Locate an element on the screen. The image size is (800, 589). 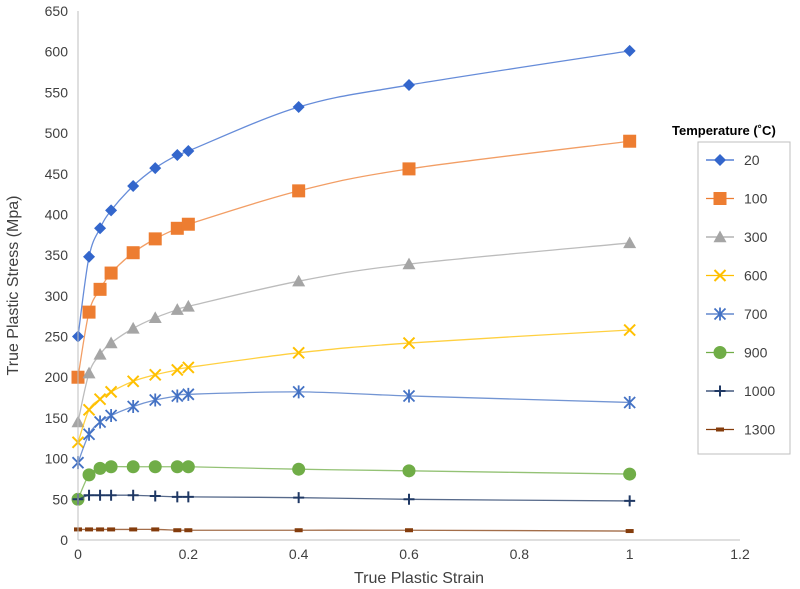
legend-label: 1300 is located at coordinates (759, 430).